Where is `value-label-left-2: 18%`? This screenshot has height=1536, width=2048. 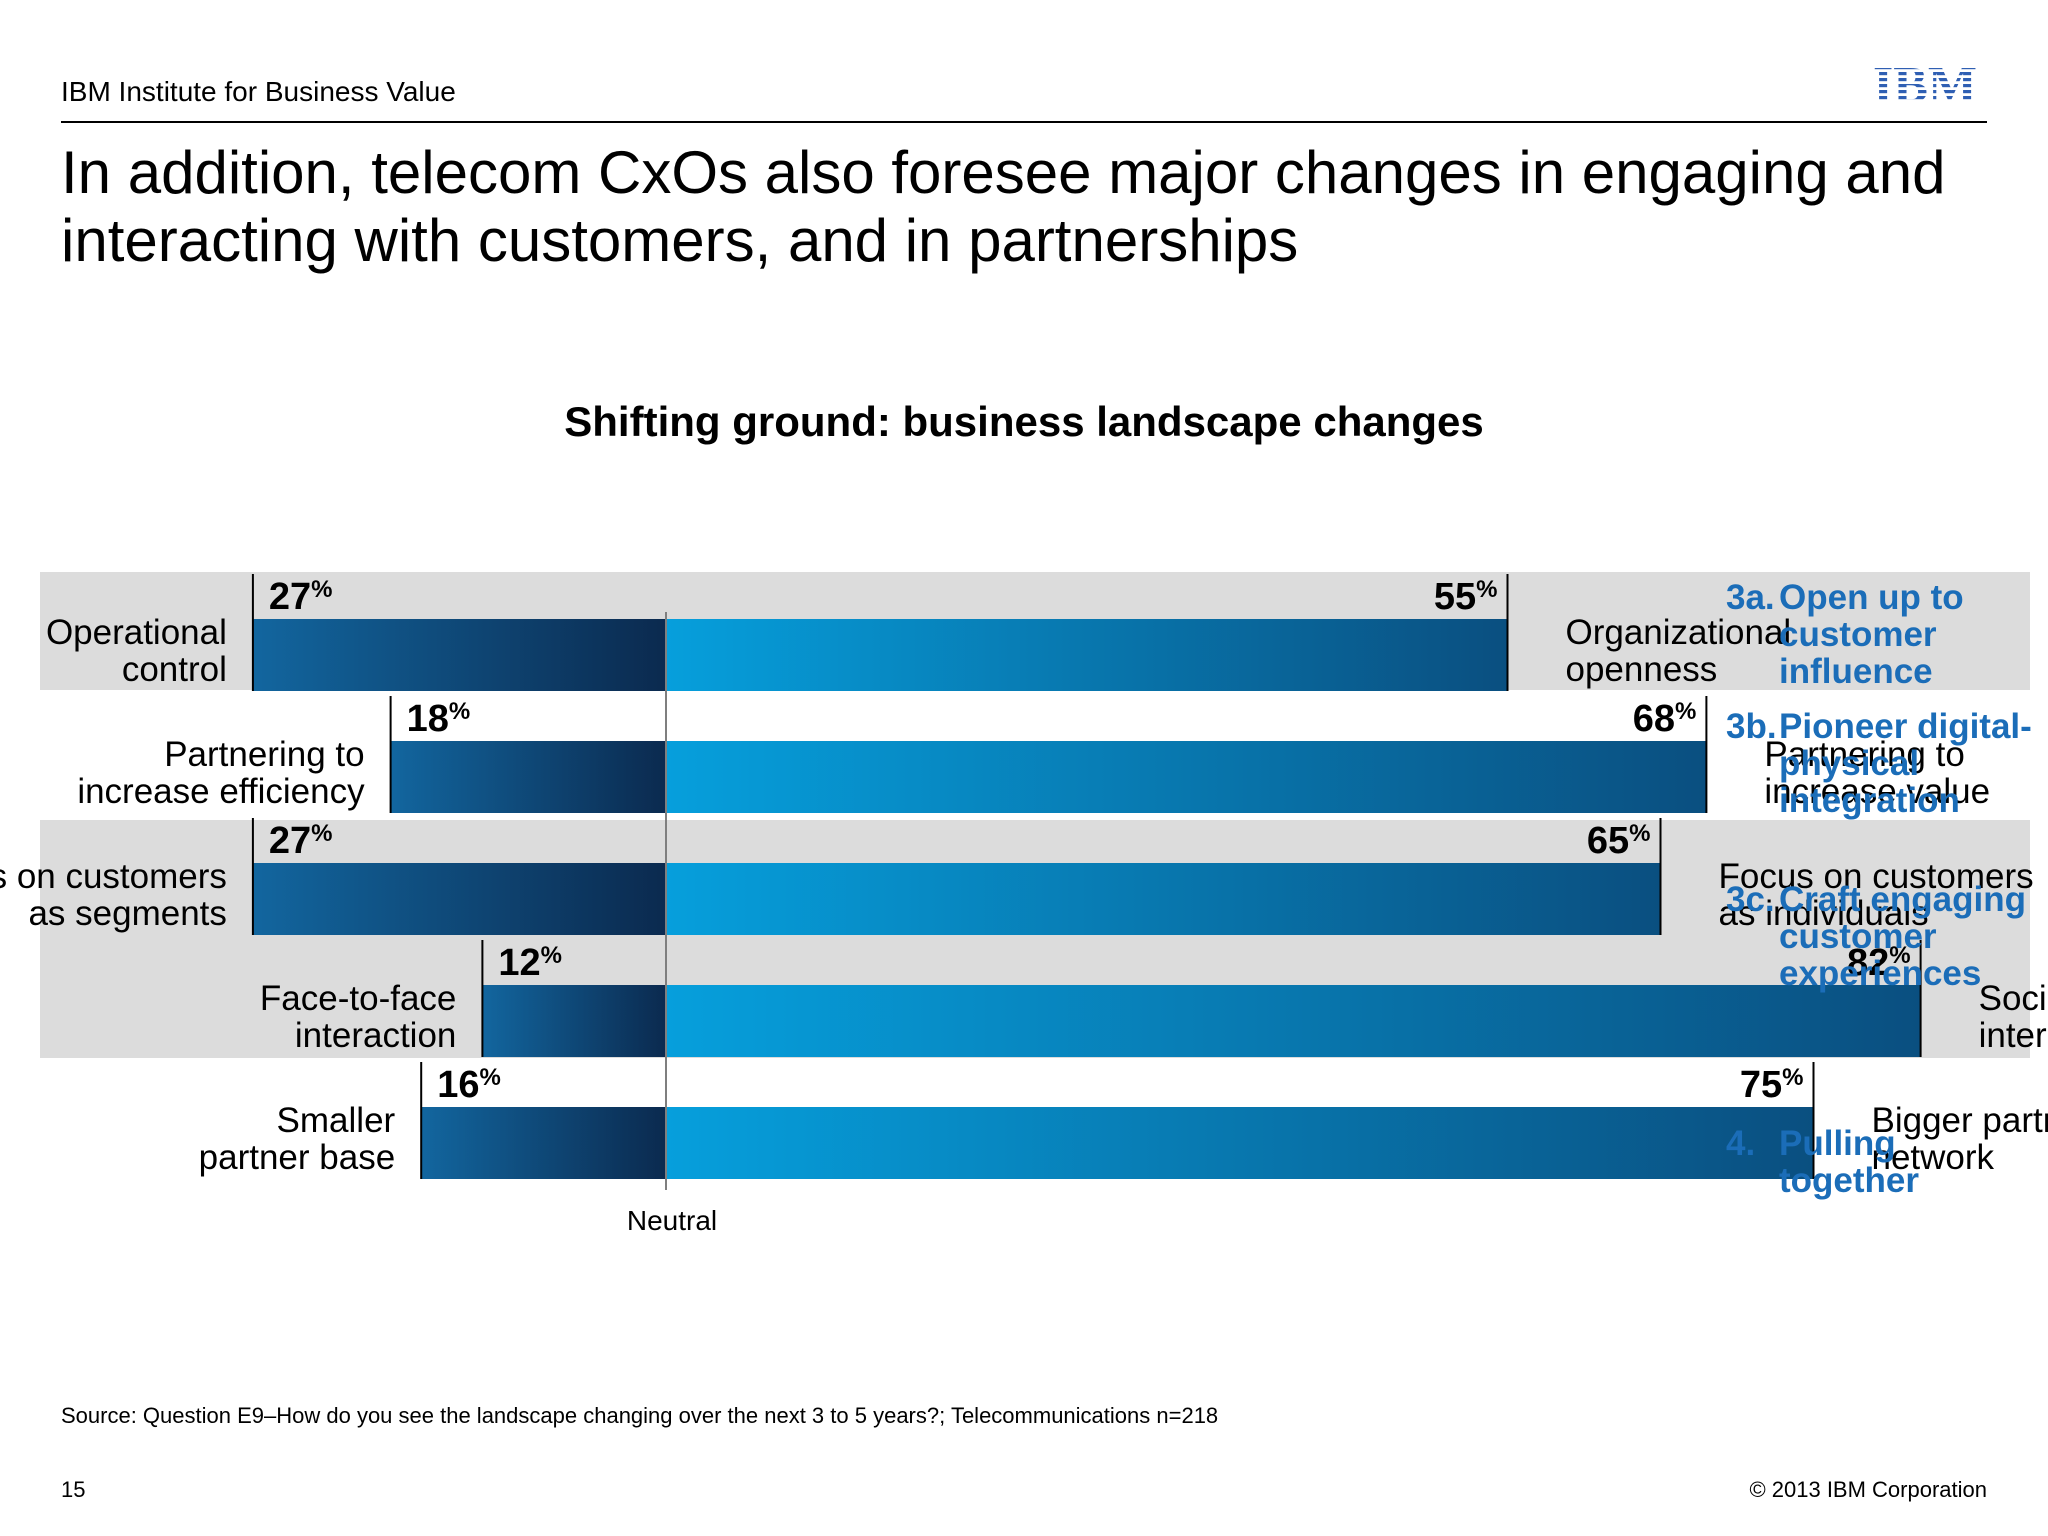
value-label-left-2: 18% is located at coordinates (439, 719).